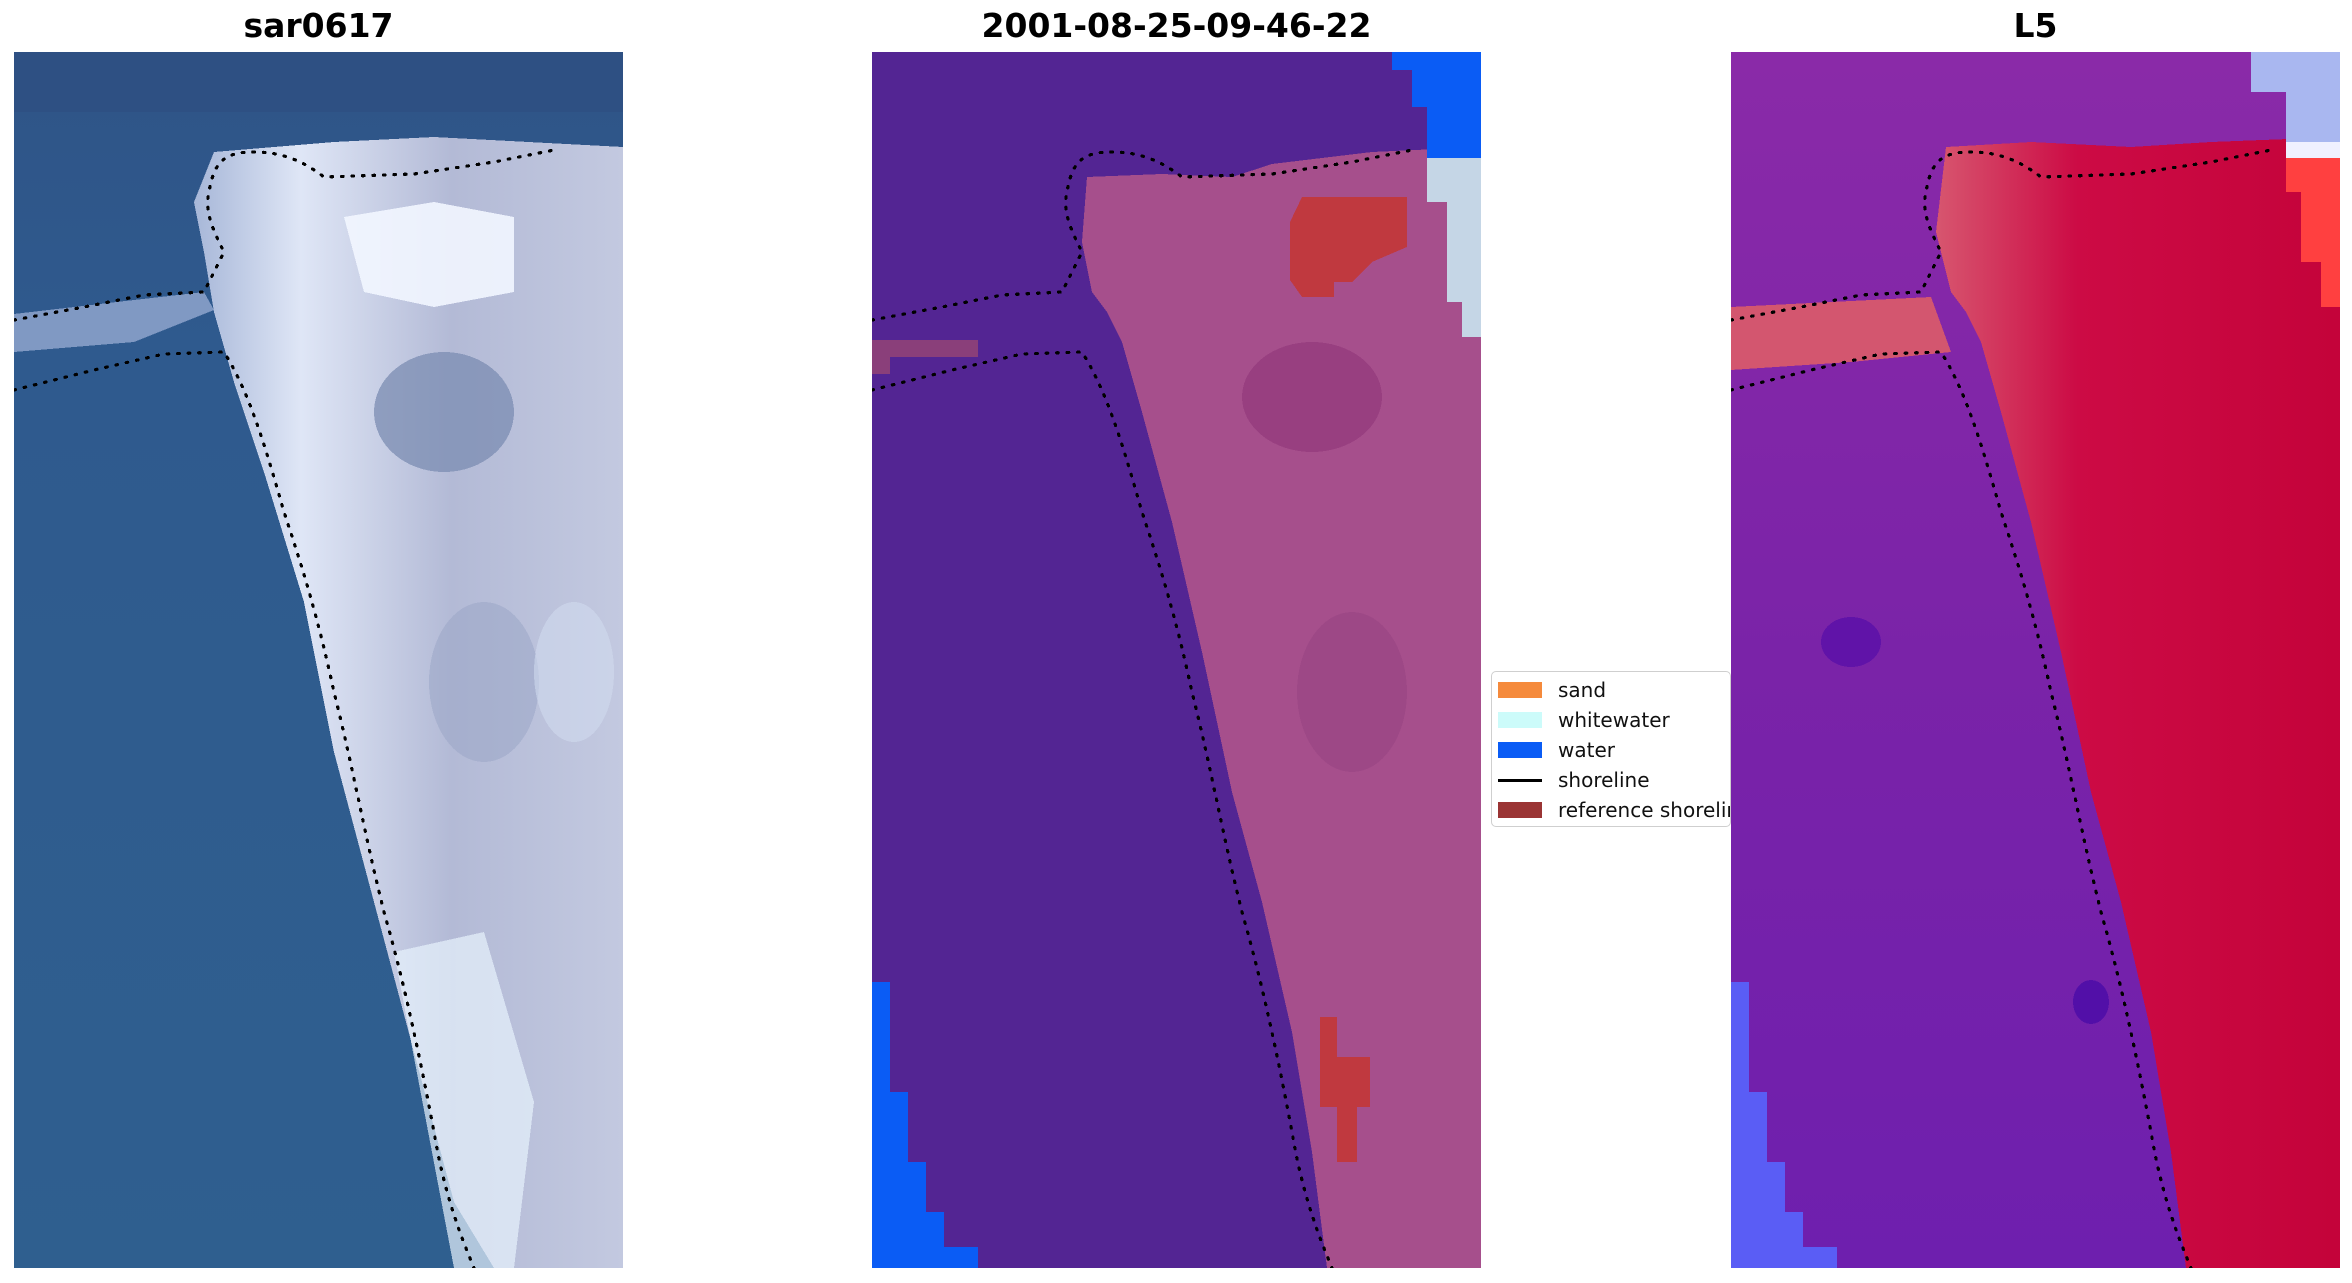  Describe the element at coordinates (925, 357) in the screenshot. I see `class-channel-band` at that location.